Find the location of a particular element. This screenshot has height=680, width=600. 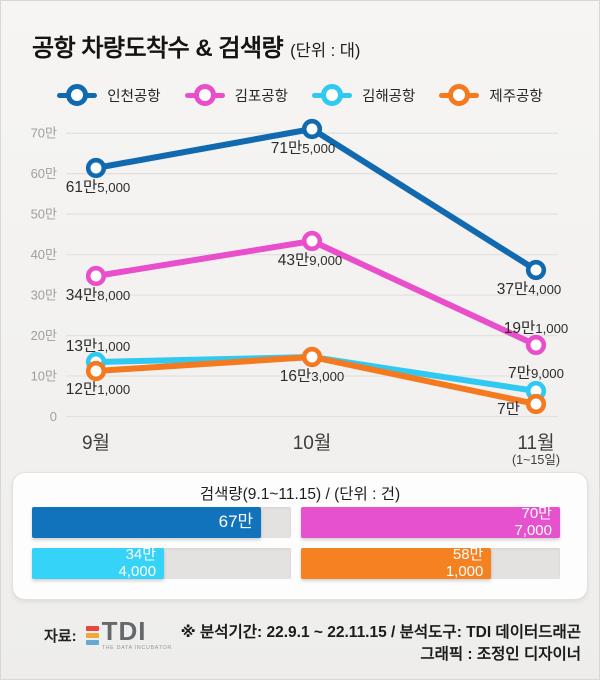

data-point-label: 12만1,000 is located at coordinates (98, 389).